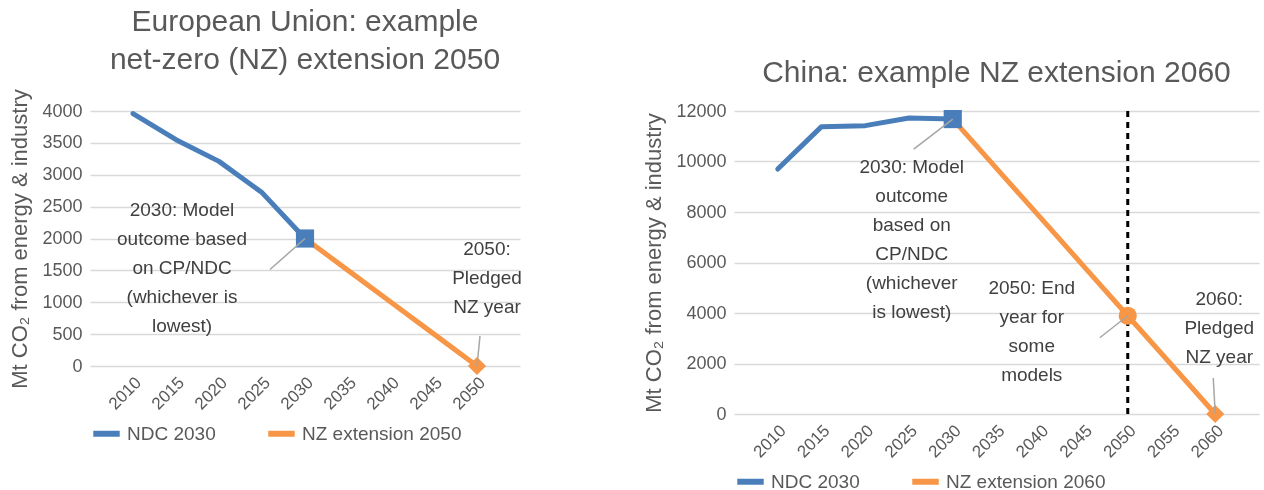 Image resolution: width=1264 pixels, height=490 pixels. Describe the element at coordinates (62, 301) in the screenshot. I see `y-tick-label: 1000` at that location.